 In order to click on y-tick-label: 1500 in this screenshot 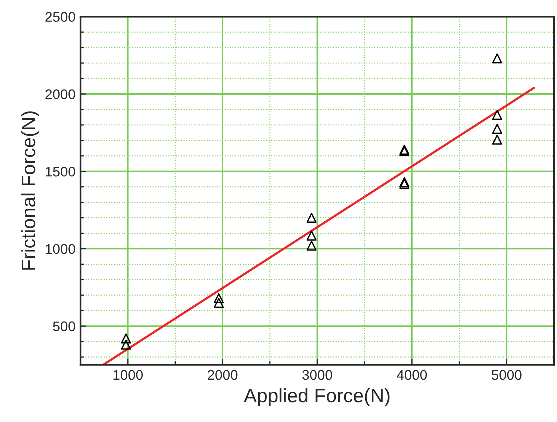, I will do `click(61, 171)`.